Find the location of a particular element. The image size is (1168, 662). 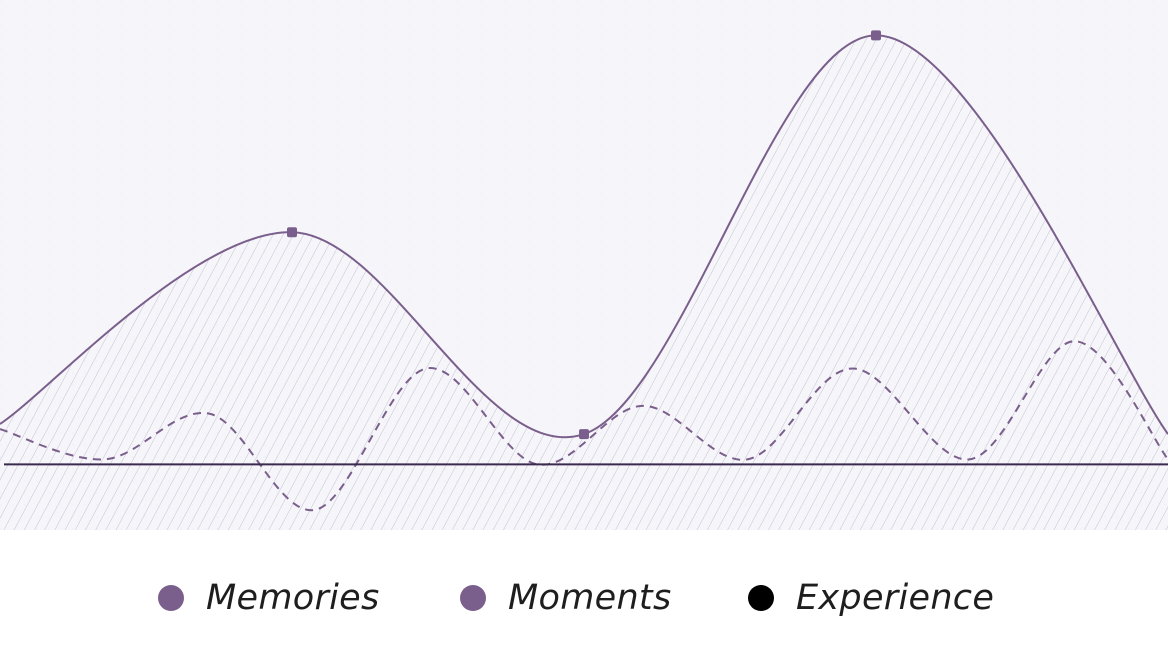

moments-swatch-icon is located at coordinates (473, 598).